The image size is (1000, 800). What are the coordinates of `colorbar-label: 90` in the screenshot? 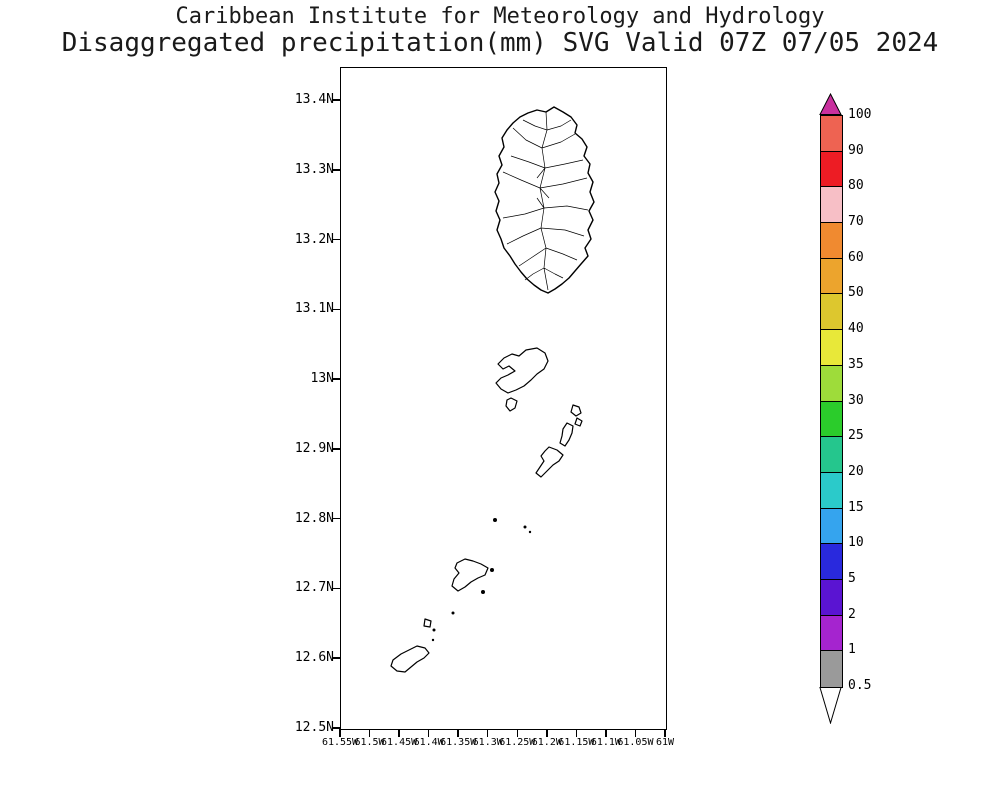 It's located at (856, 150).